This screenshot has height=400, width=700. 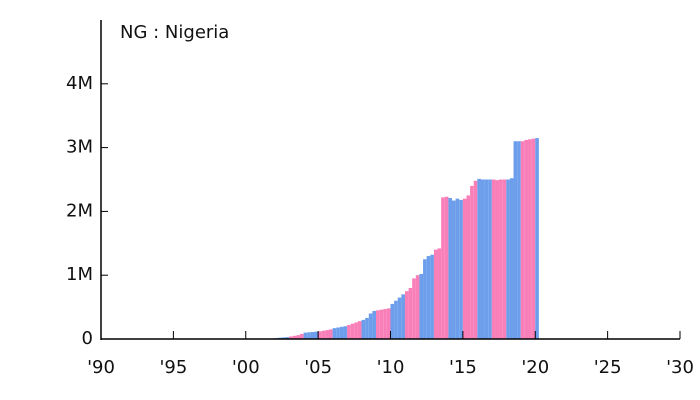 I want to click on x-tick-label: '95, so click(x=173, y=367).